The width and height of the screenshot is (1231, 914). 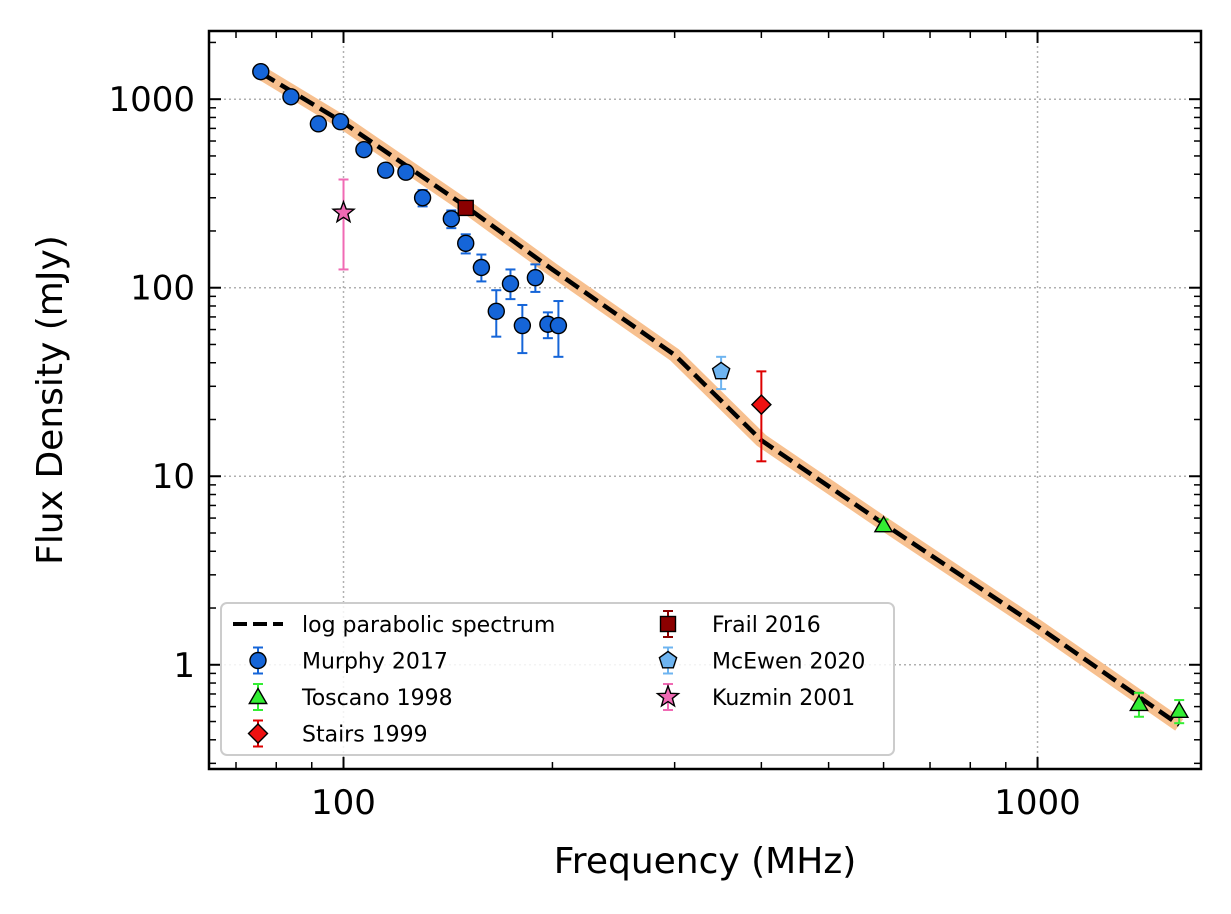 I want to click on legend-label: Stairs 1999, so click(x=365, y=735).